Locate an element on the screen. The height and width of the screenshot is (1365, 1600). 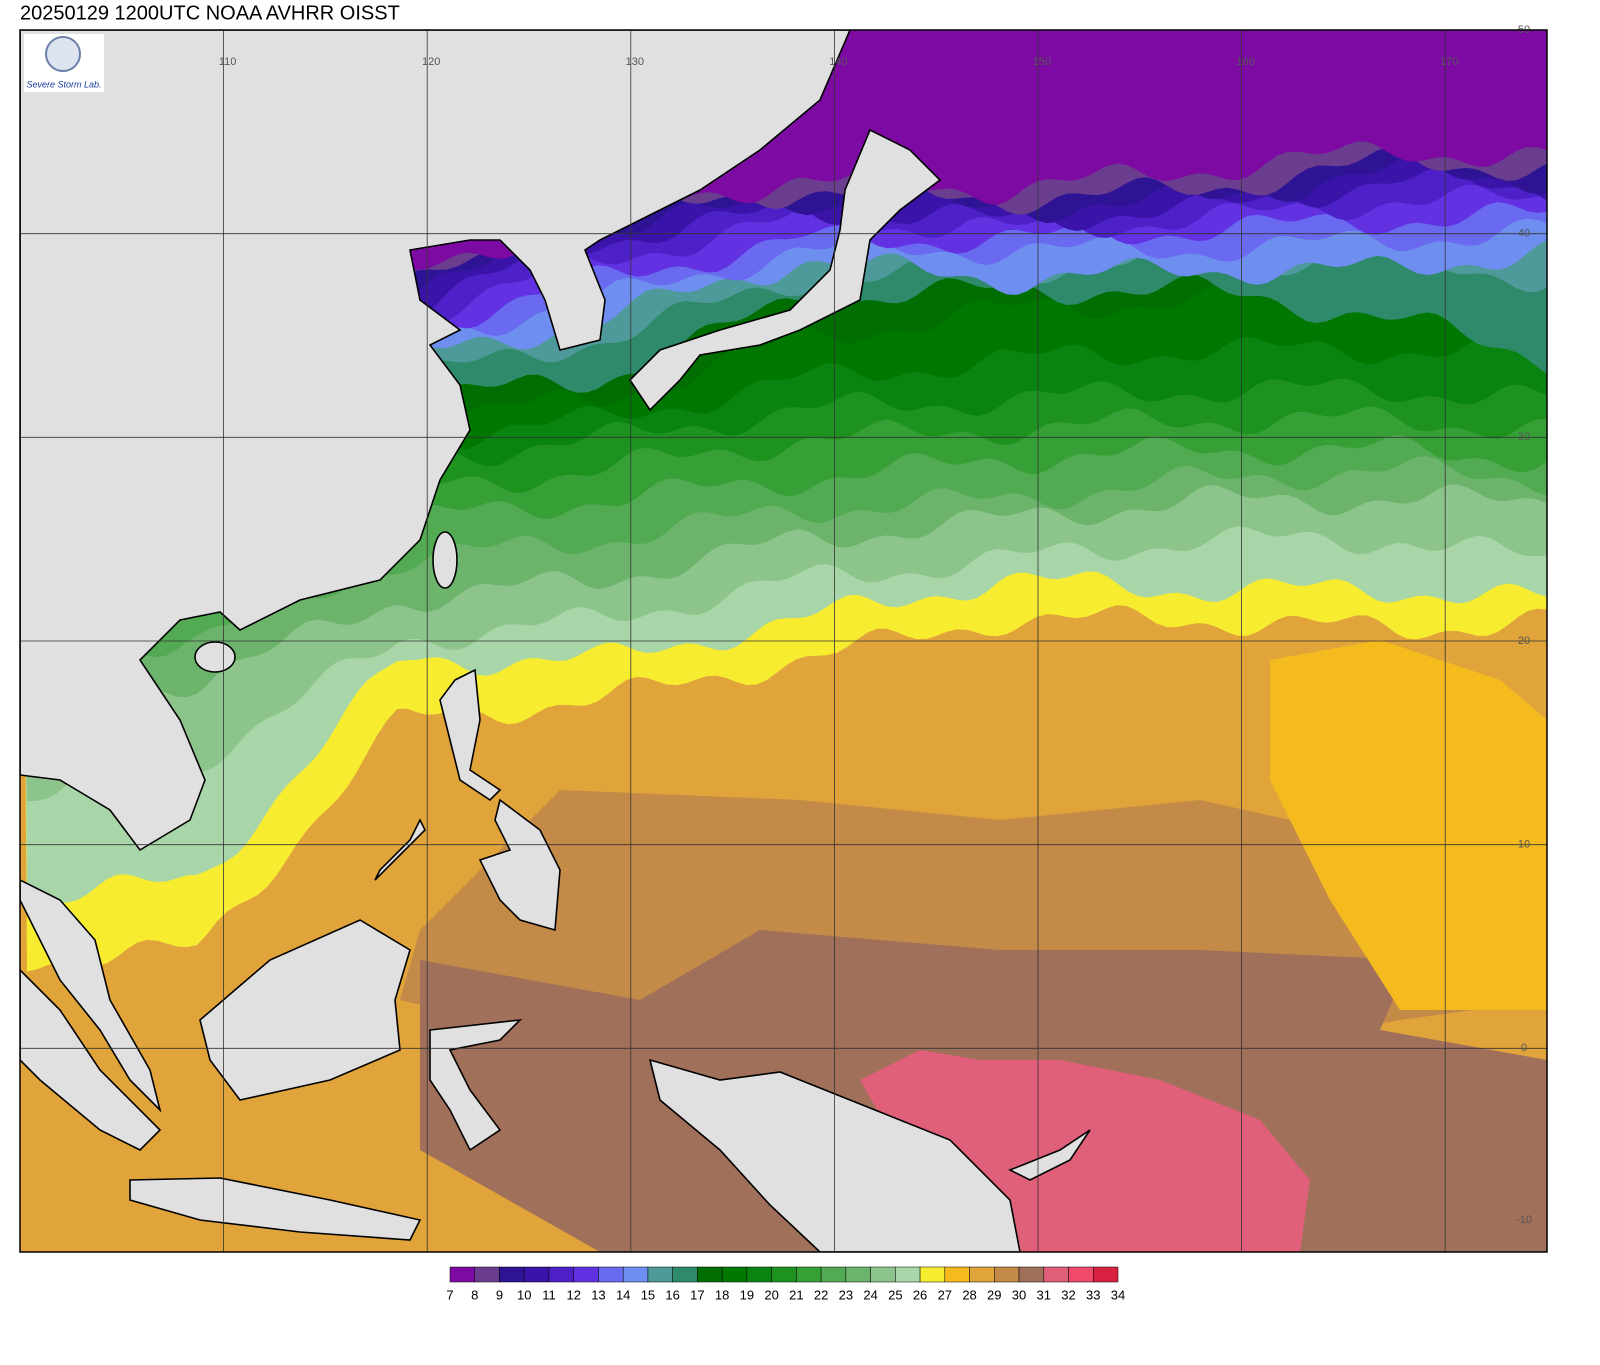
malay-peninsula is located at coordinates (91, 996).